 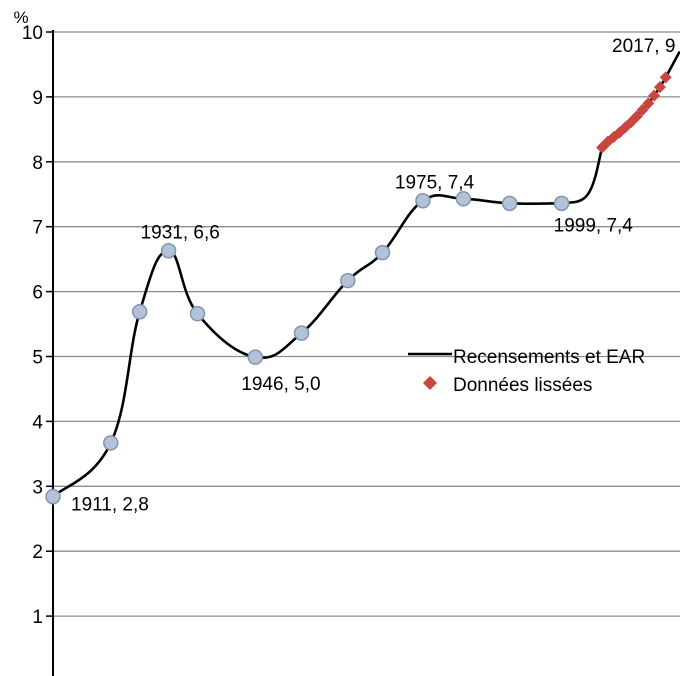 I want to click on legend-diamond-symbol, so click(x=430, y=383).